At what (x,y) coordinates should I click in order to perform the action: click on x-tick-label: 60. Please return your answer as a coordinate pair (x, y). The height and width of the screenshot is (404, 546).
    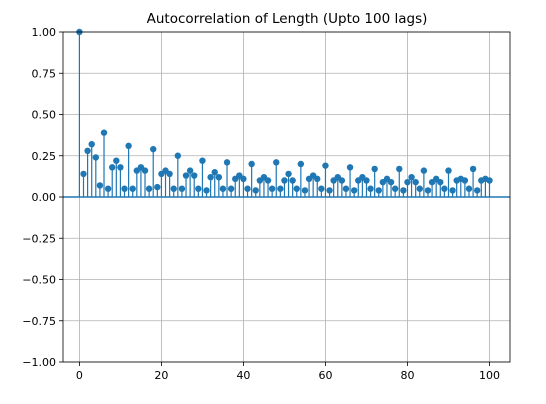
    Looking at the image, I should click on (325, 375).